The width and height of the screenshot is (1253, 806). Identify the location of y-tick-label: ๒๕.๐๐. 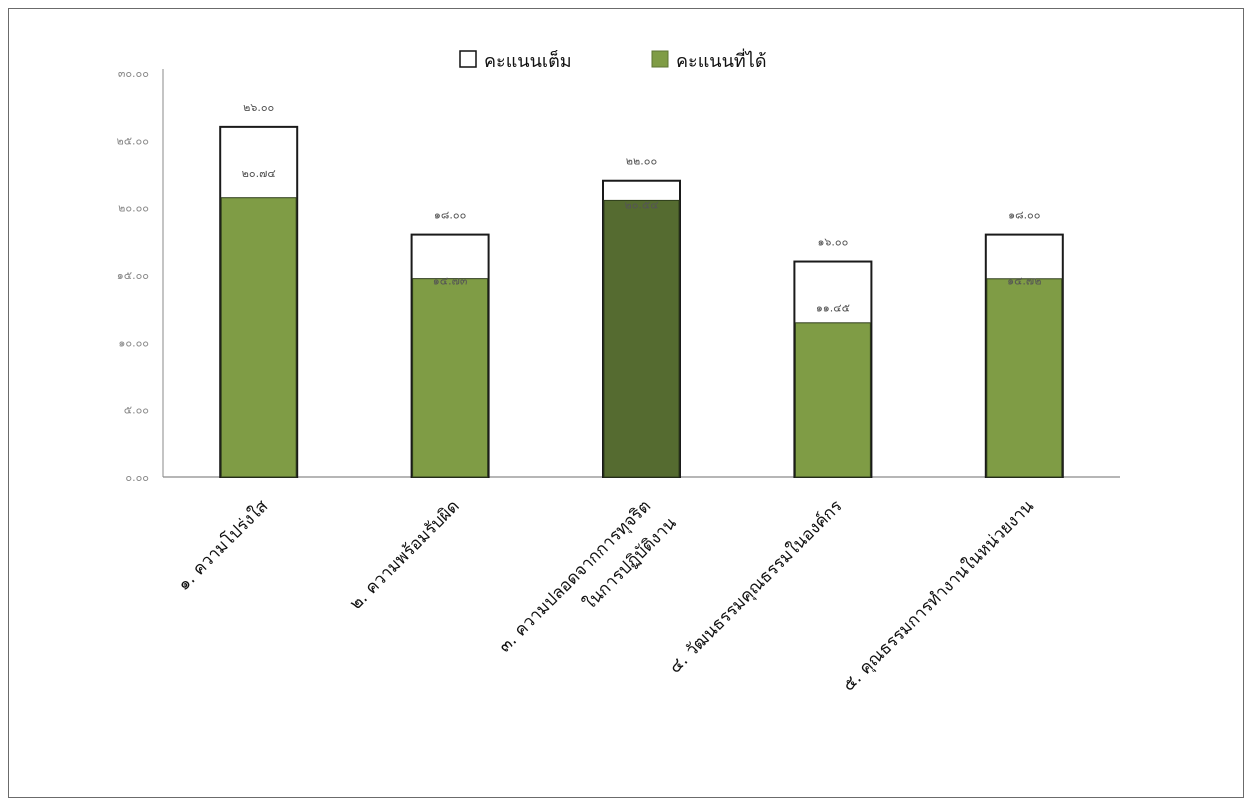
(132, 140).